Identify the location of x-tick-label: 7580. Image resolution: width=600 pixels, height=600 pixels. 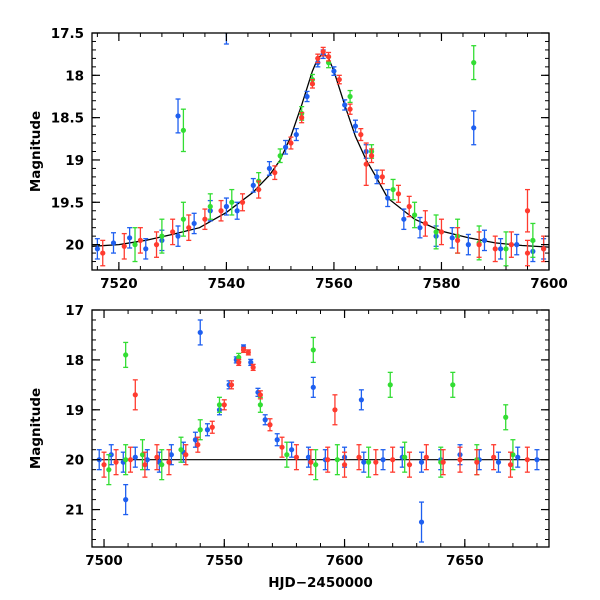
(442, 284).